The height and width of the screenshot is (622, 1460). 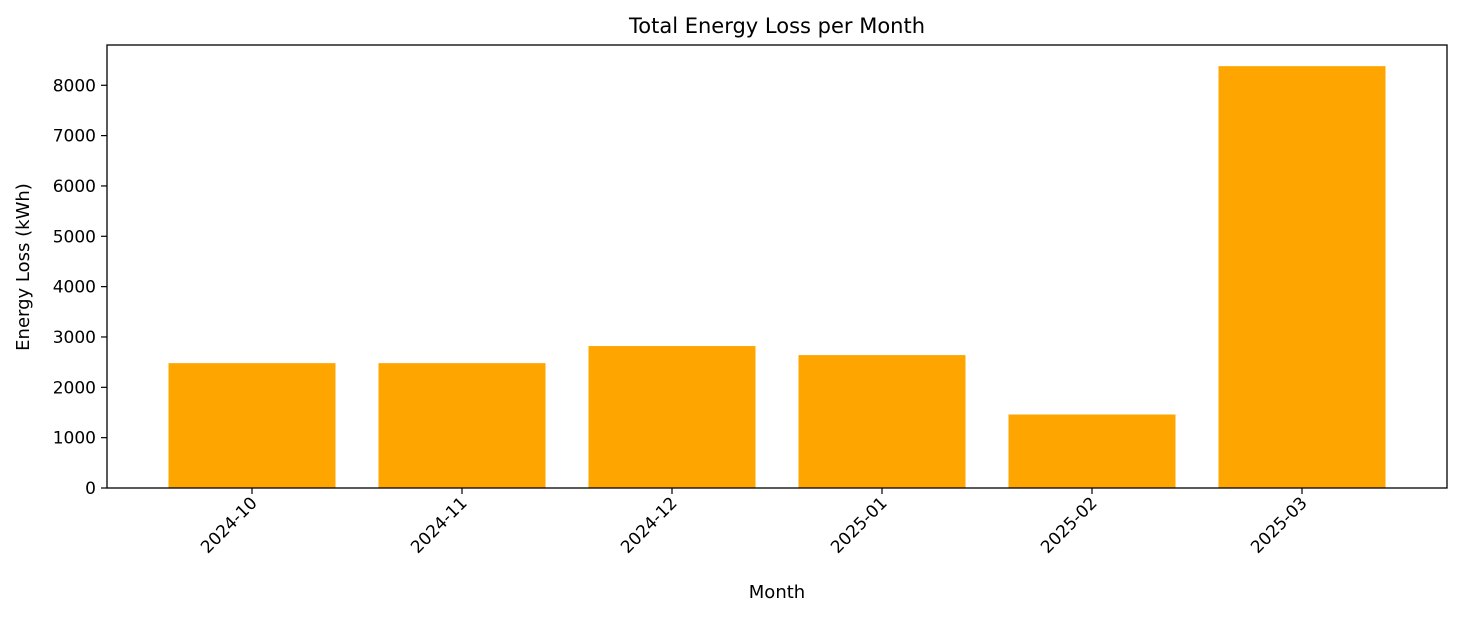 What do you see at coordinates (74, 137) in the screenshot?
I see `y-tick-label: 7000` at bounding box center [74, 137].